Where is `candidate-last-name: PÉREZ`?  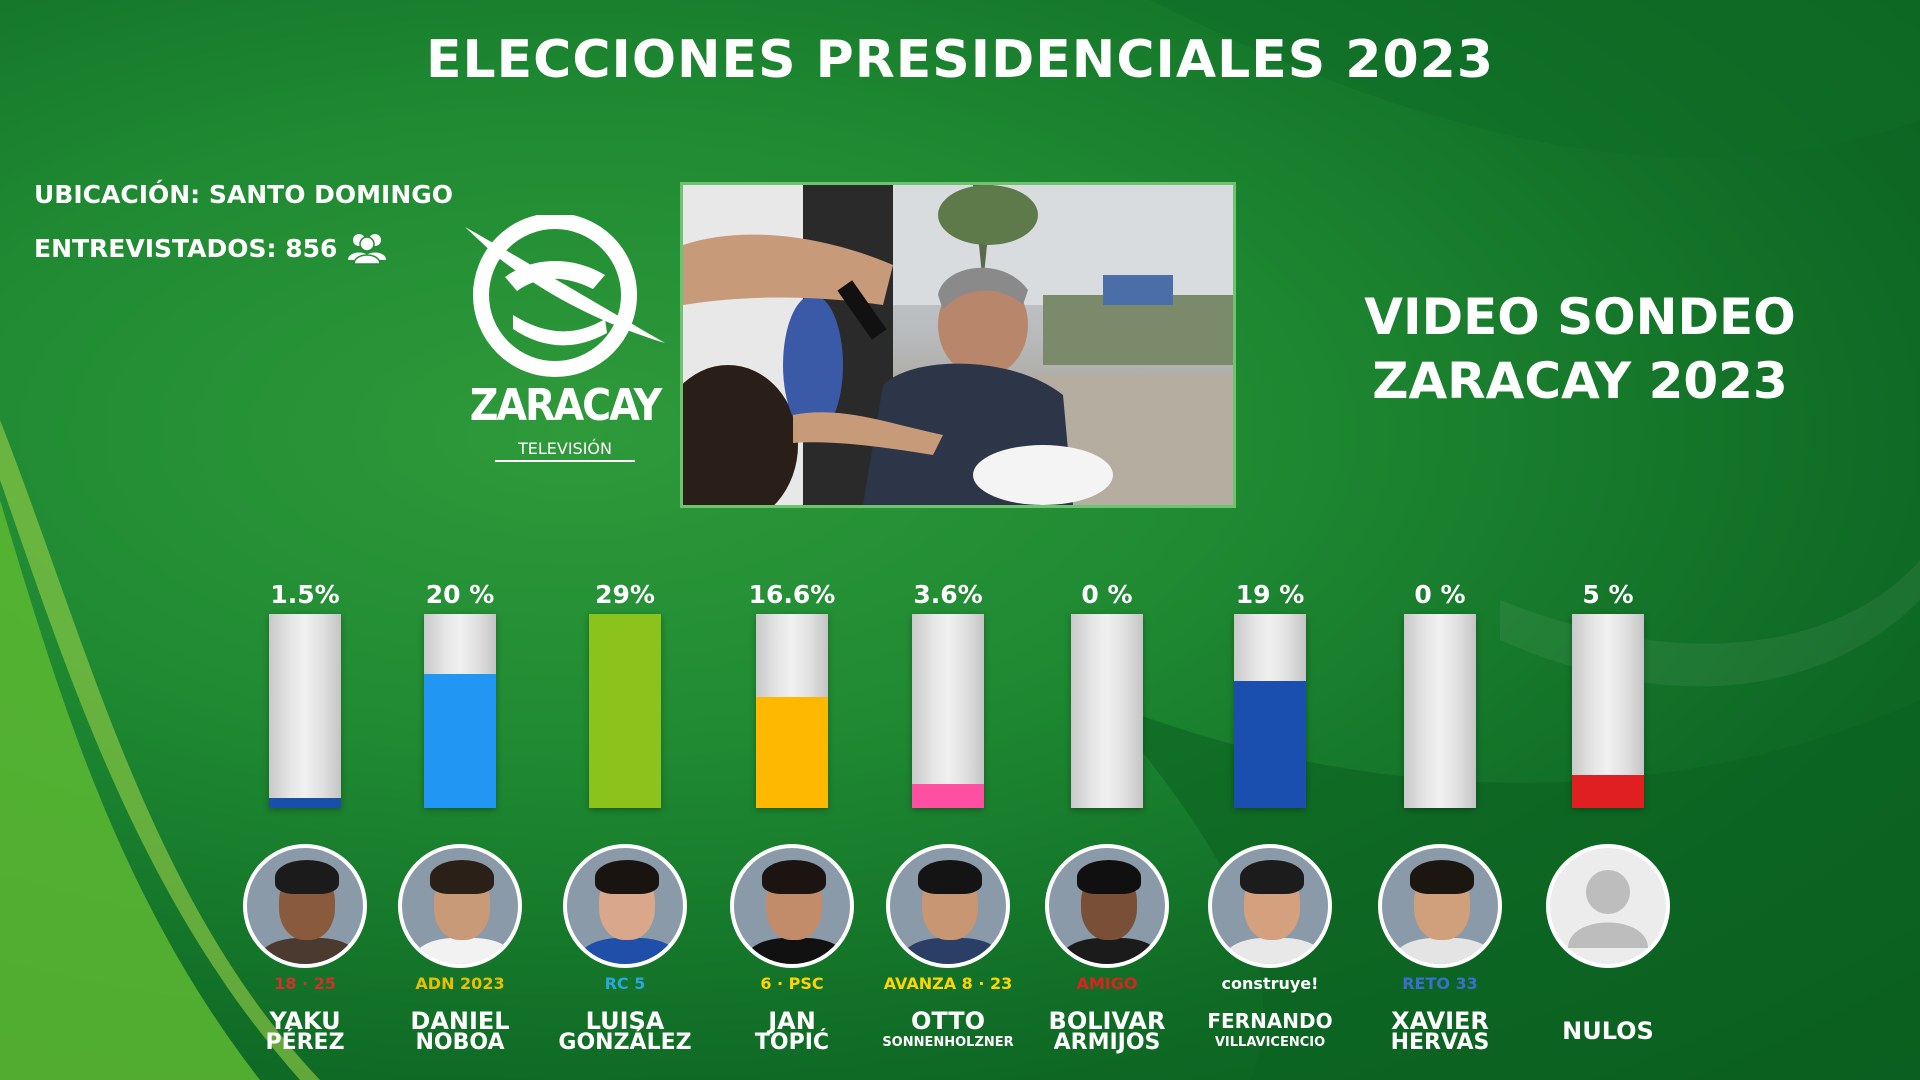 candidate-last-name: PÉREZ is located at coordinates (305, 1042).